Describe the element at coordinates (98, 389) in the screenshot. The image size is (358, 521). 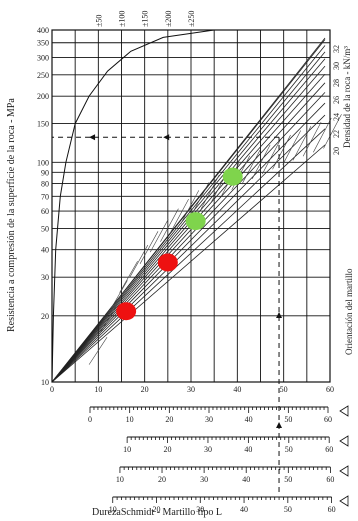
I see `x-tick-label: 10` at that location.